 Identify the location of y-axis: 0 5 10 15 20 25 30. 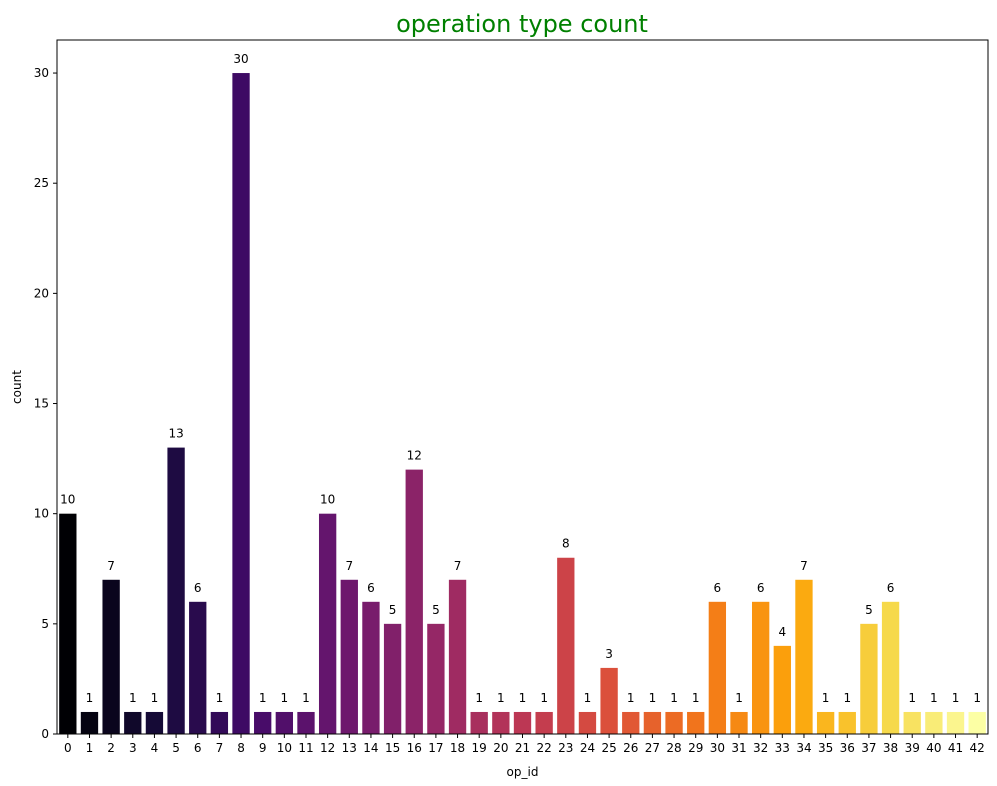
(45, 403).